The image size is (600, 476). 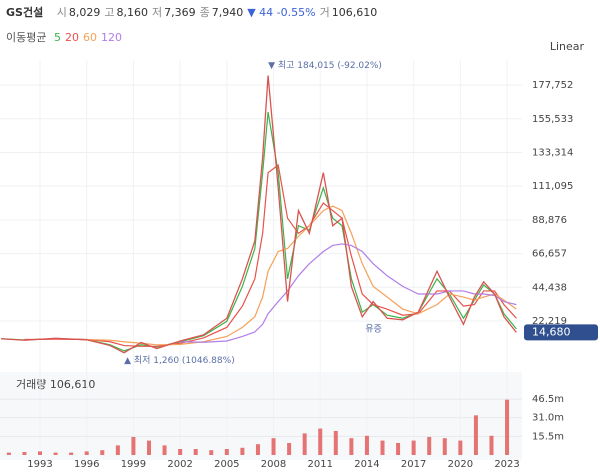 What do you see at coordinates (549, 254) in the screenshot?
I see `y-tick-label: 66,657` at bounding box center [549, 254].